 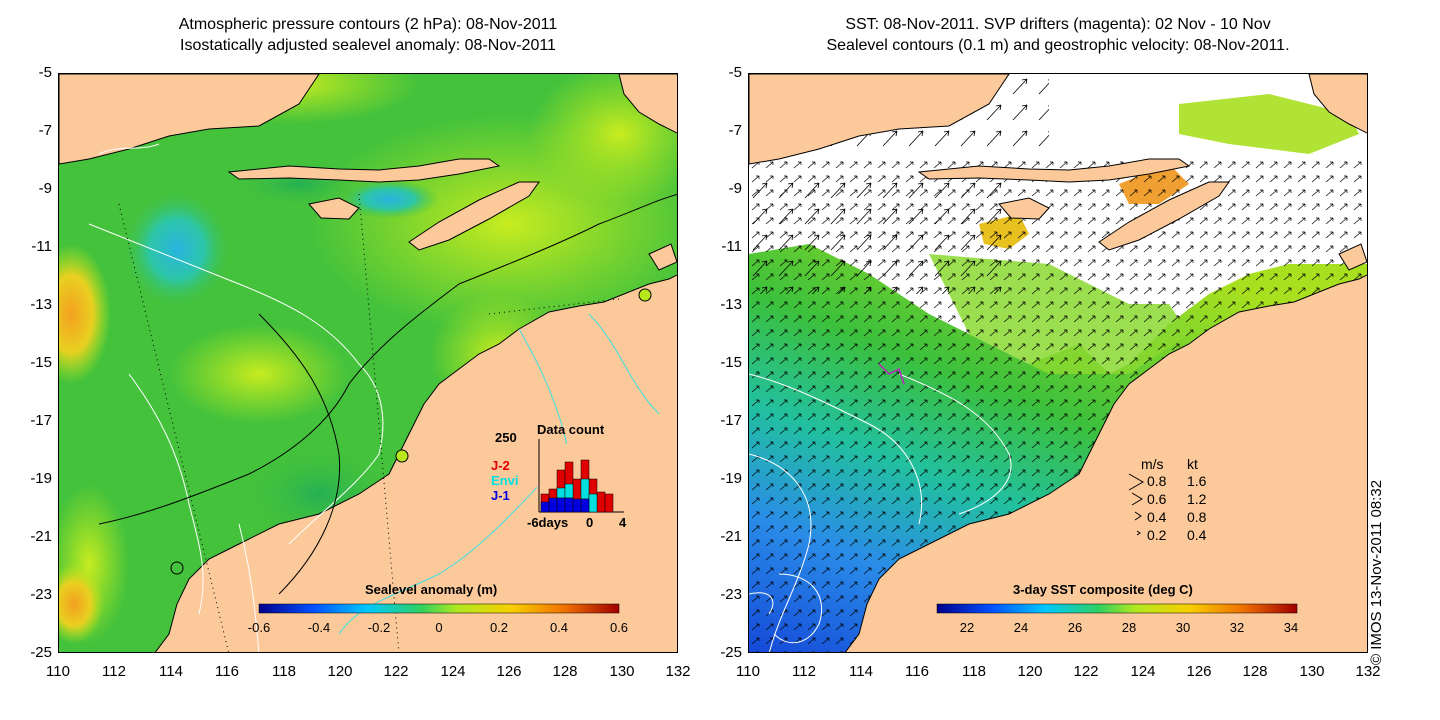 What do you see at coordinates (731, 478) in the screenshot?
I see `right-y-tick: -19` at bounding box center [731, 478].